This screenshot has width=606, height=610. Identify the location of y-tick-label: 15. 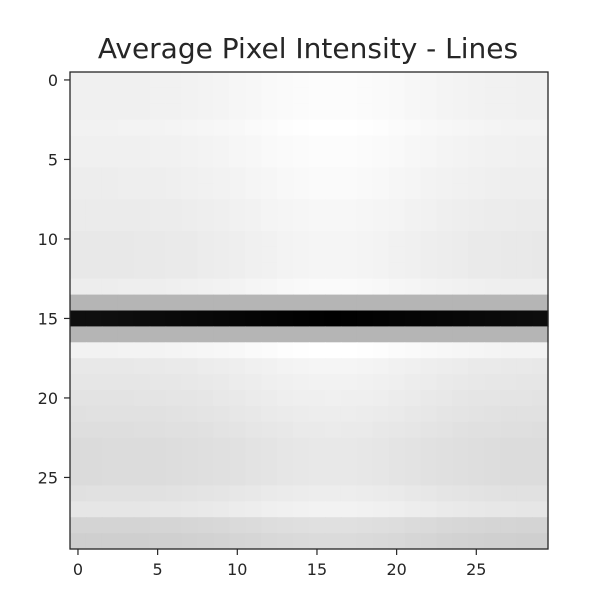
(48, 318).